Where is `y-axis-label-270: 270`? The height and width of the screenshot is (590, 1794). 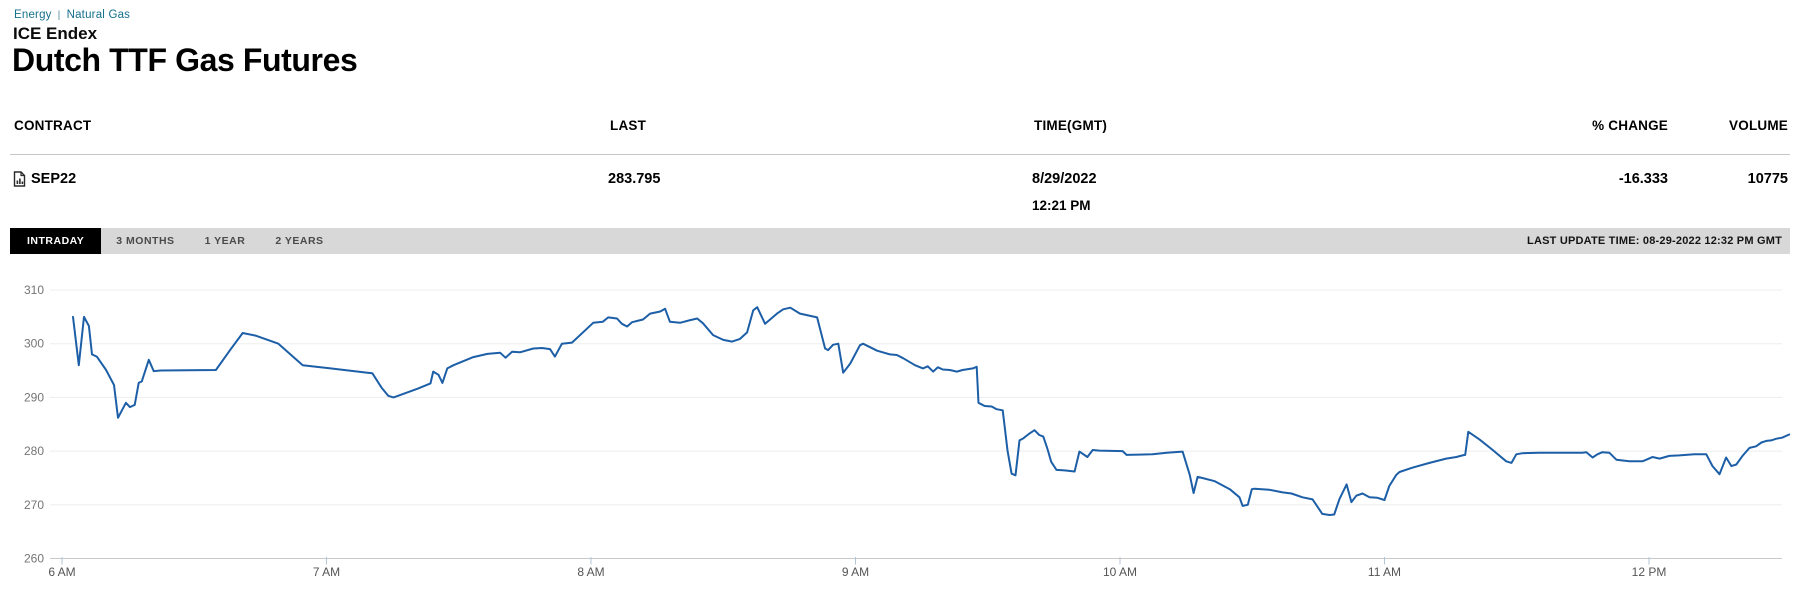 y-axis-label-270: 270 is located at coordinates (34, 505).